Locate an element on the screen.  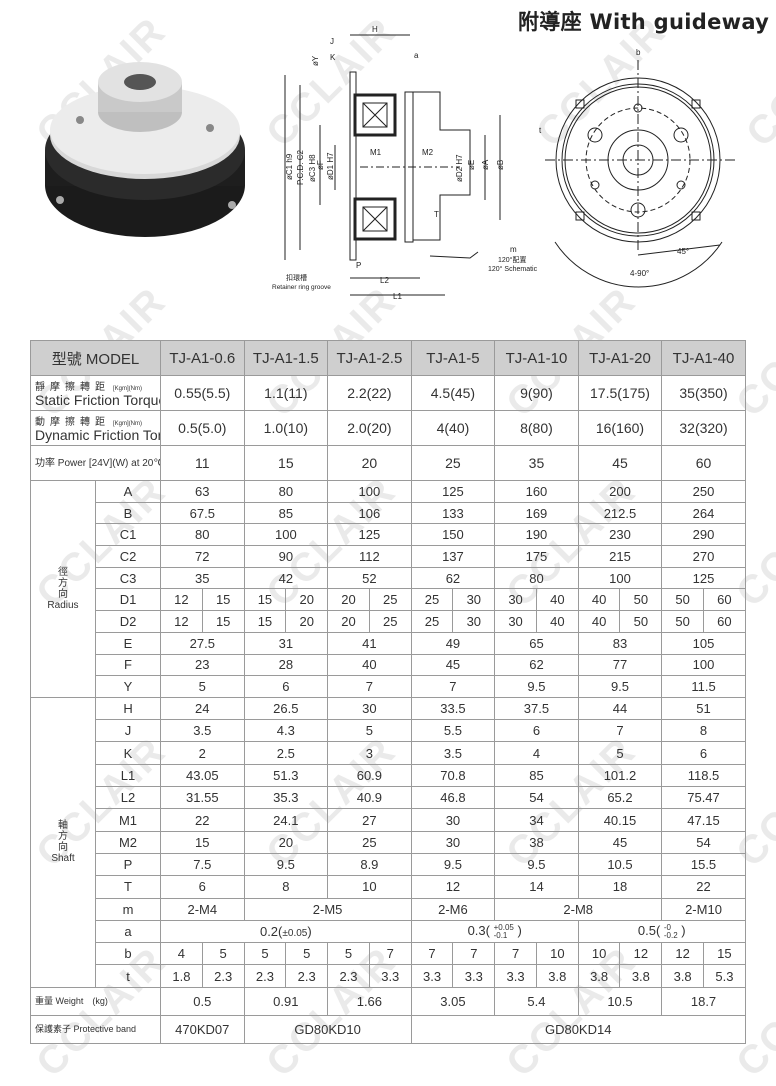
power-value: 25 is located at coordinates (453, 463).